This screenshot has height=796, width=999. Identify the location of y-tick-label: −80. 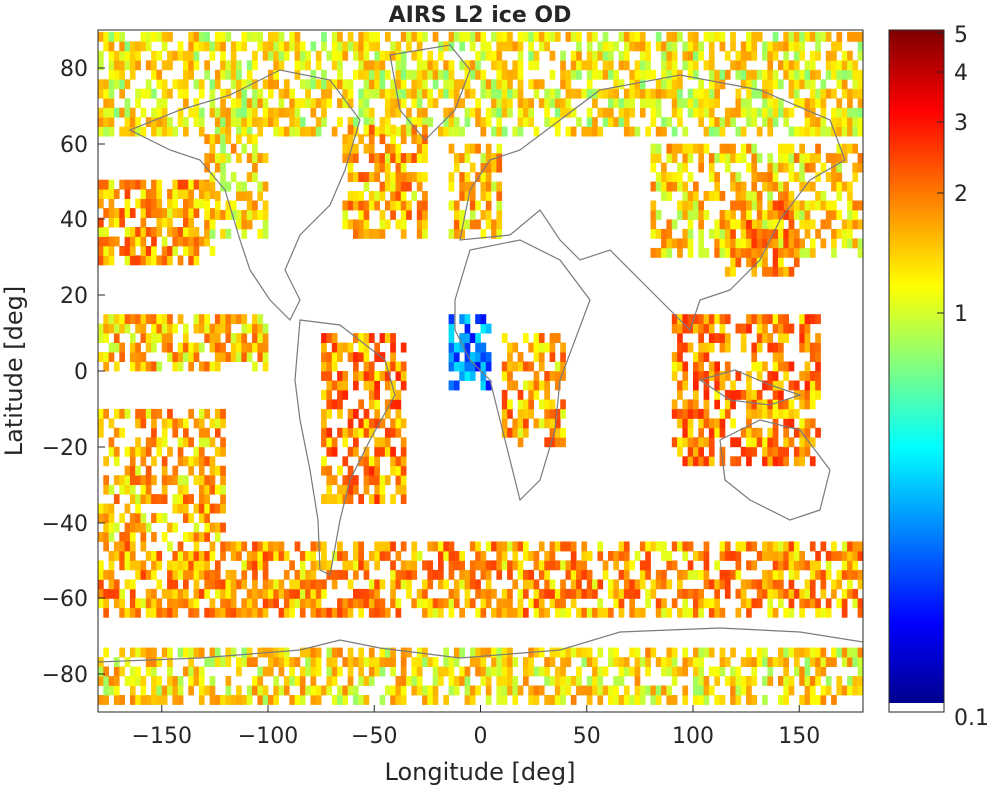
(65, 675).